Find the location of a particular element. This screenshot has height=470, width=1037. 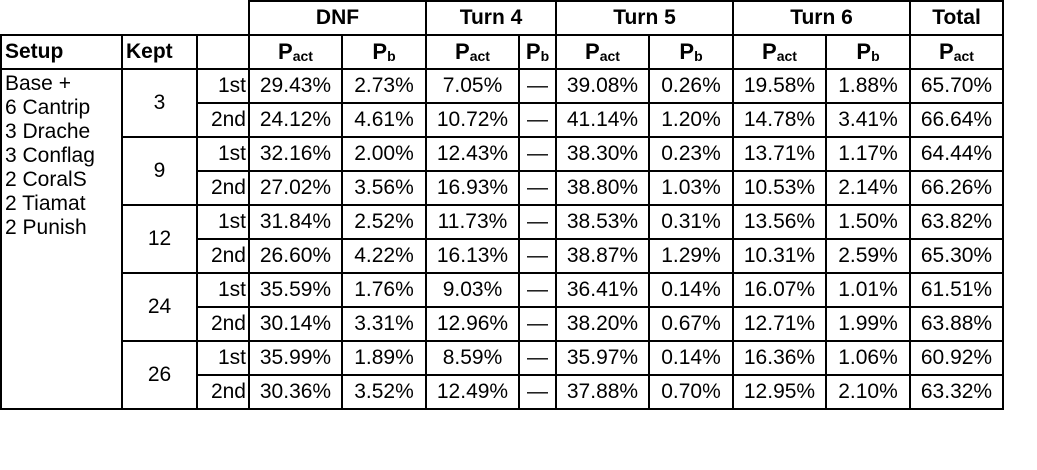

header-dnf: DNF is located at coordinates (337, 18).